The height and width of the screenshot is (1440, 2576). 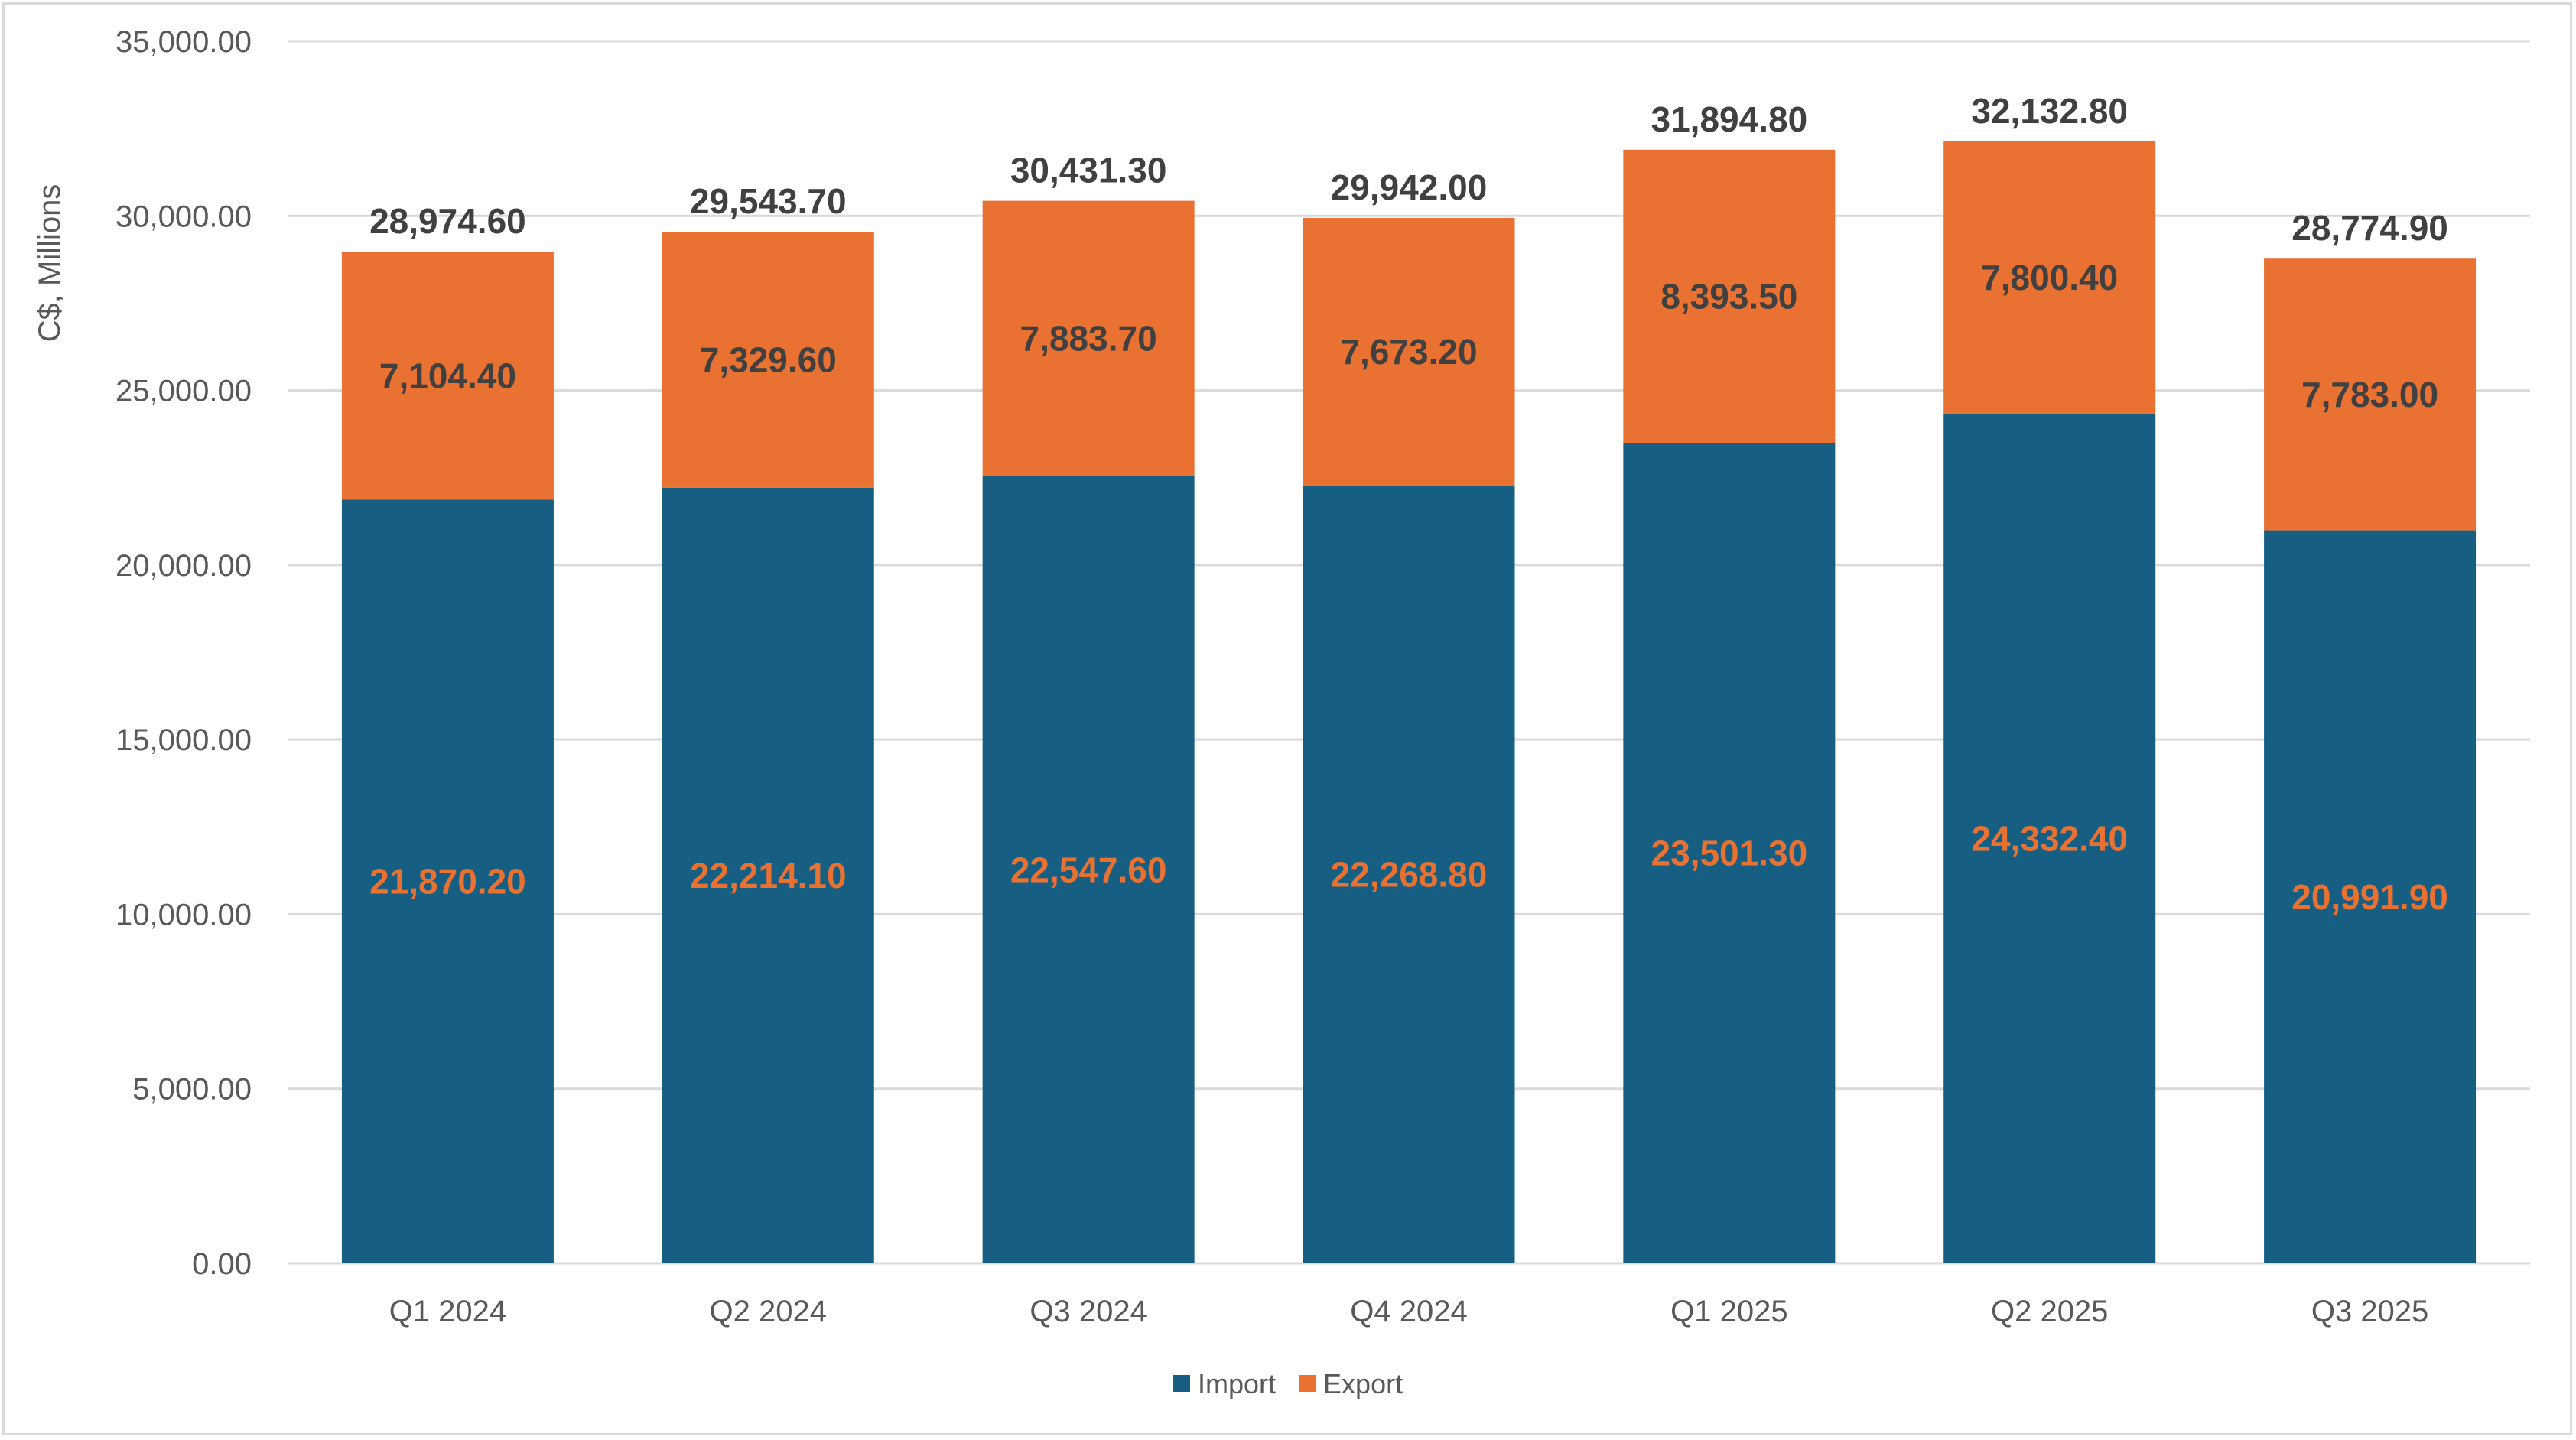 I want to click on data-label-import: 22,547.60, so click(x=1088, y=869).